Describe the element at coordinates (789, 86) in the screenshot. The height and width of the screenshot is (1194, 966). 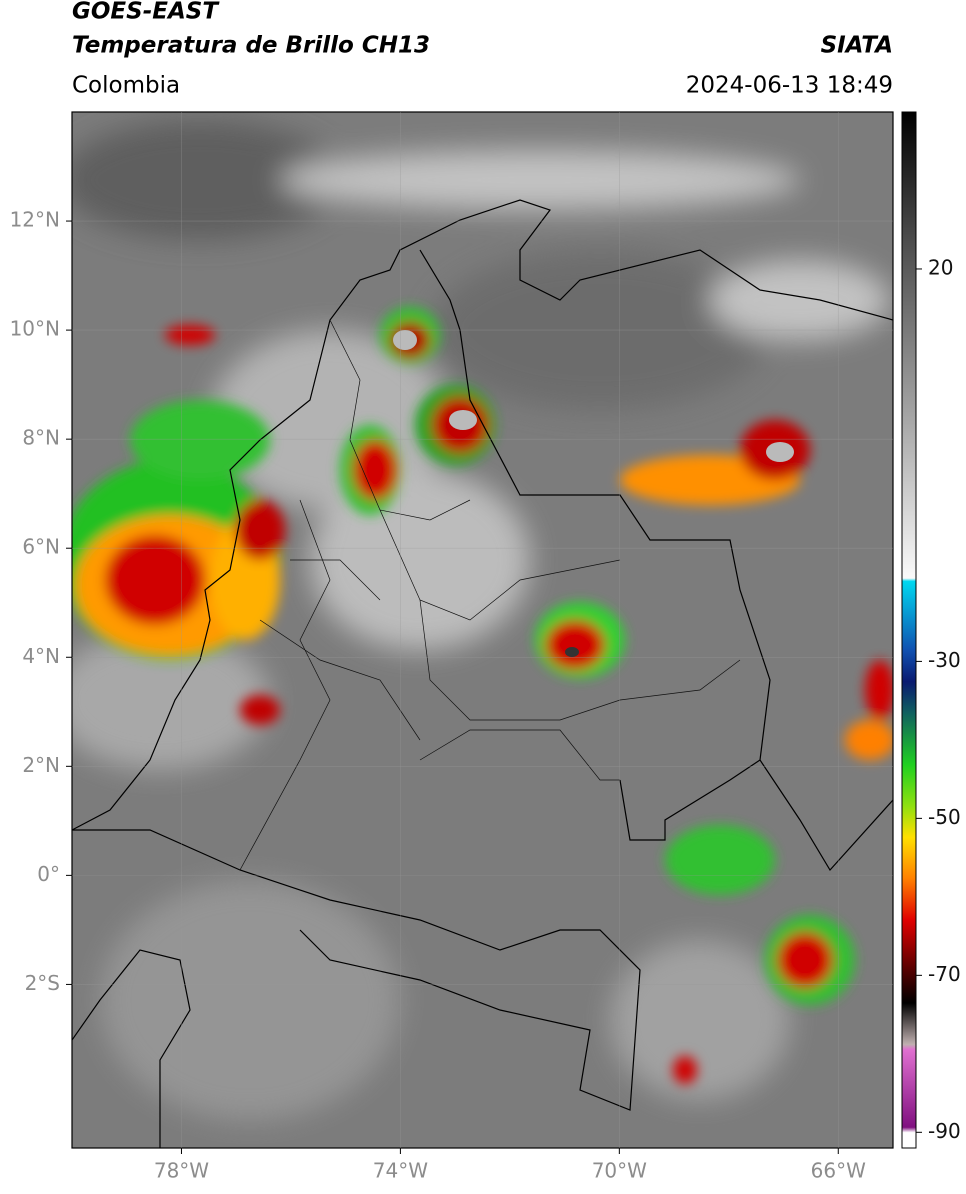
I see `datetime: 2024-06-13 18:49` at that location.